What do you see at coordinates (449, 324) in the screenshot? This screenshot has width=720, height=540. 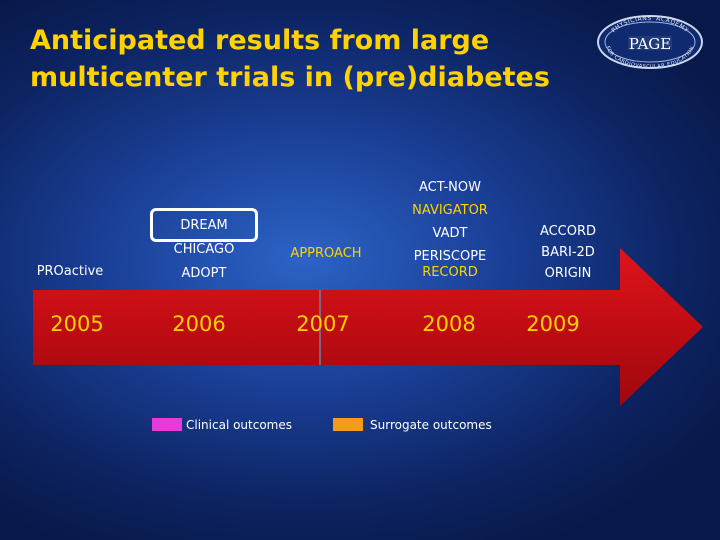 I see `year-2008: 2008` at bounding box center [449, 324].